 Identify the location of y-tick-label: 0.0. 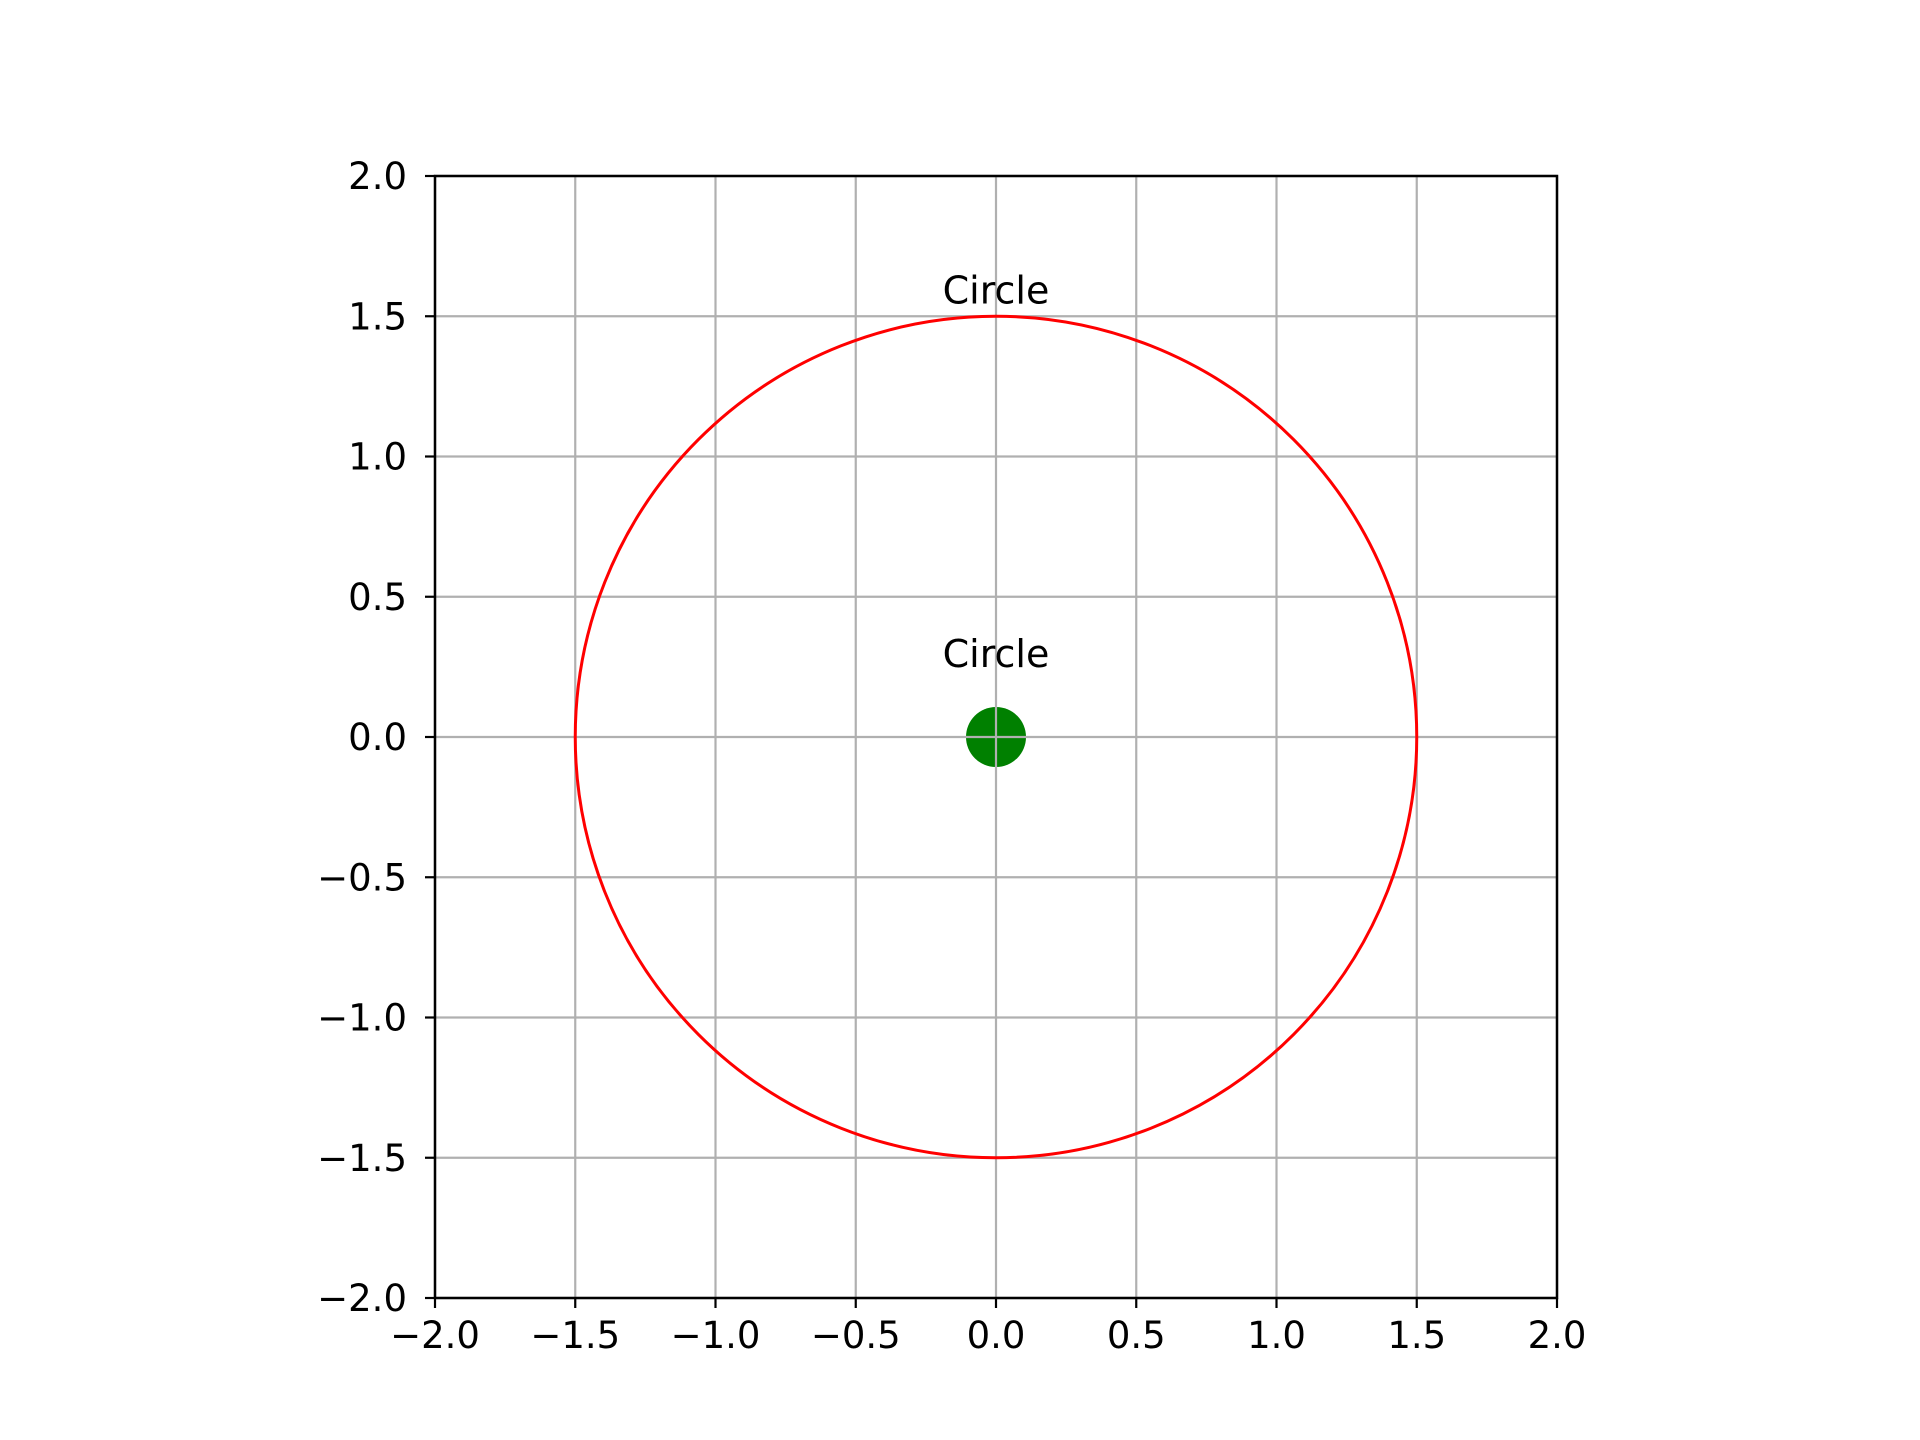
(377, 737).